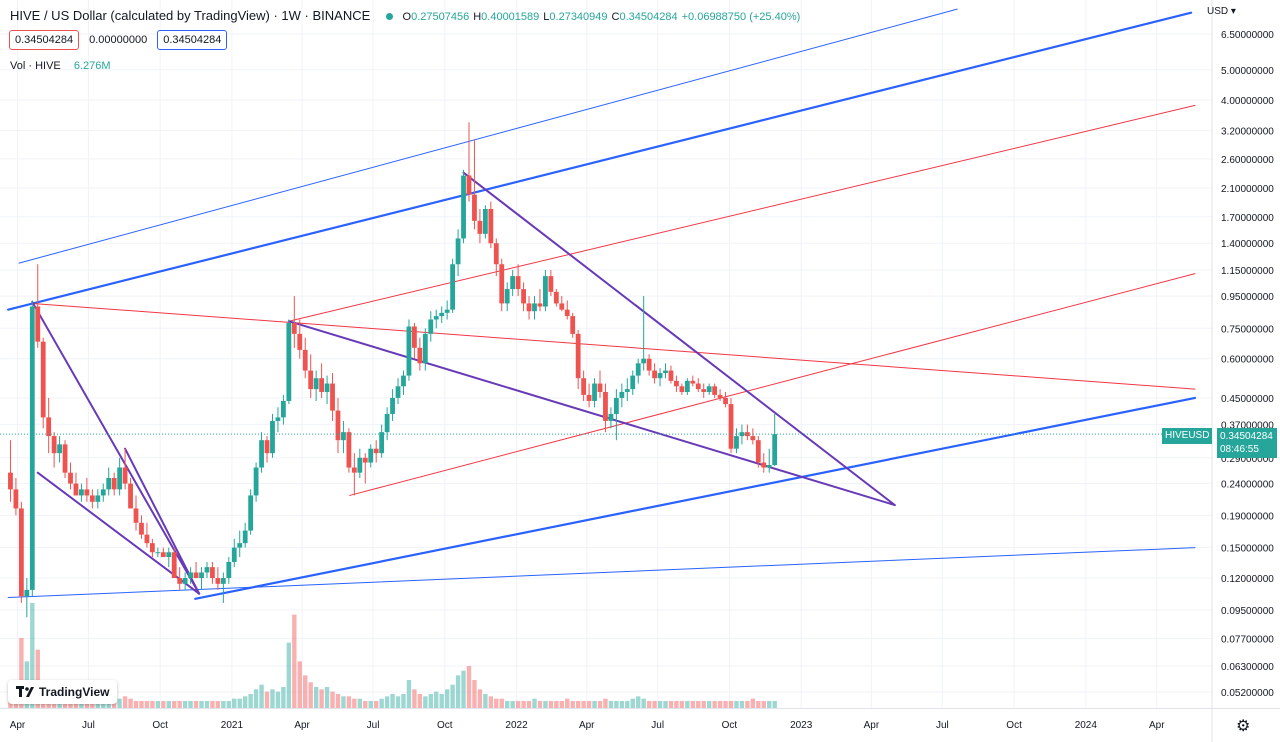 The image size is (1280, 742). What do you see at coordinates (613, 346) in the screenshot?
I see `red-descending-line` at bounding box center [613, 346].